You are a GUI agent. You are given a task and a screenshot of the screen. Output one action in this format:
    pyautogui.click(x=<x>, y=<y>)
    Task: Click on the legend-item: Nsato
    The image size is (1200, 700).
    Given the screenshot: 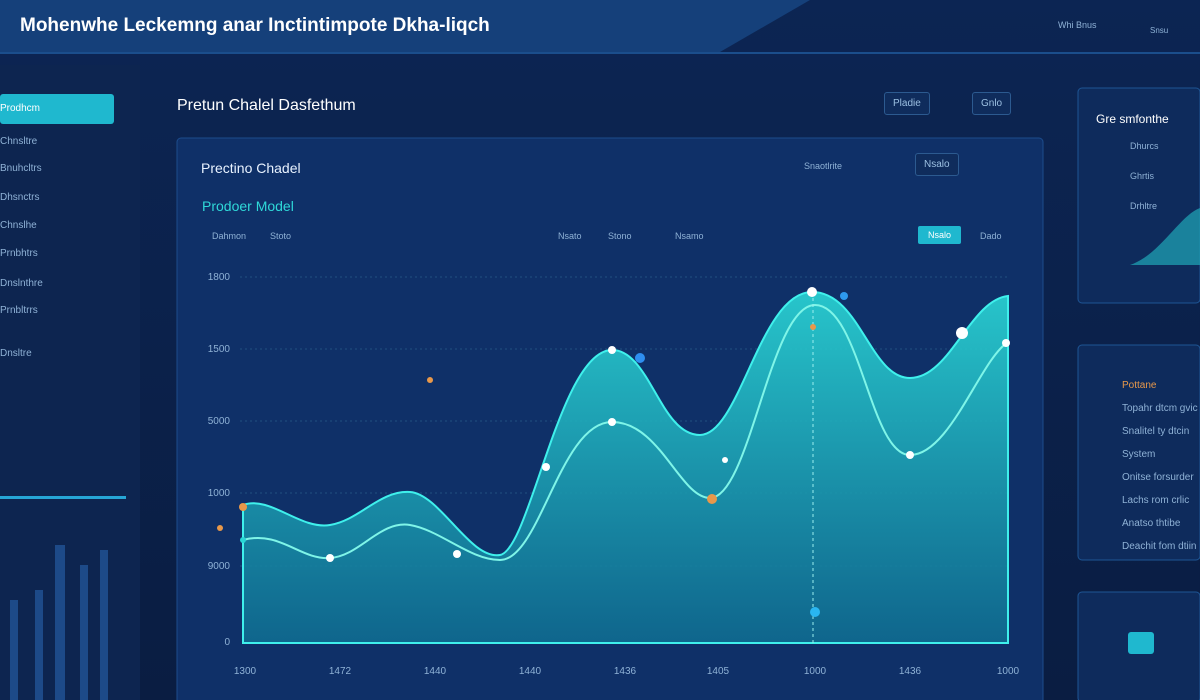 What is the action you would take?
    pyautogui.click(x=570, y=236)
    